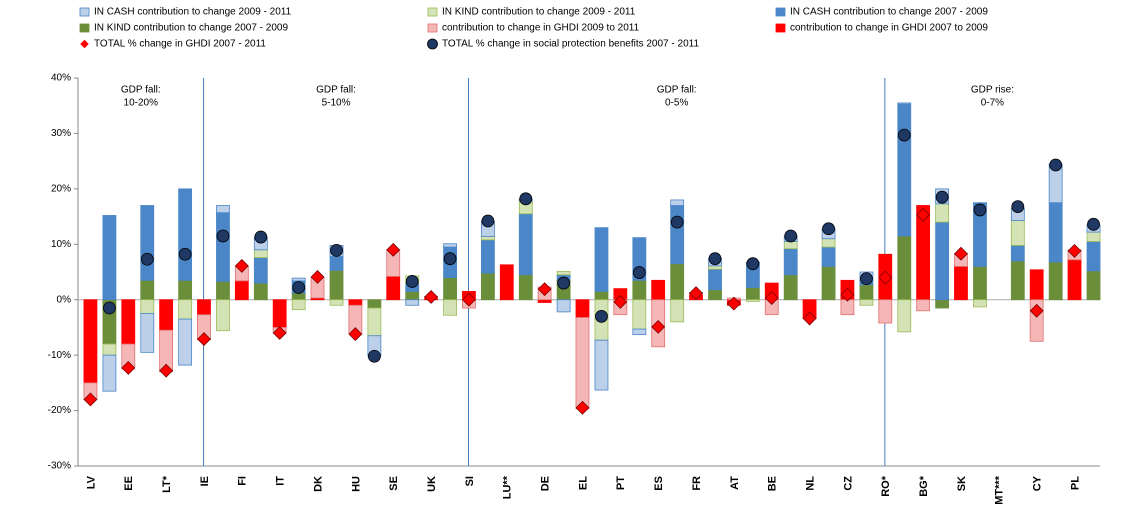 This screenshot has width=1146, height=518. What do you see at coordinates (394, 483) in the screenshot?
I see `x-tick-label: SE` at bounding box center [394, 483].